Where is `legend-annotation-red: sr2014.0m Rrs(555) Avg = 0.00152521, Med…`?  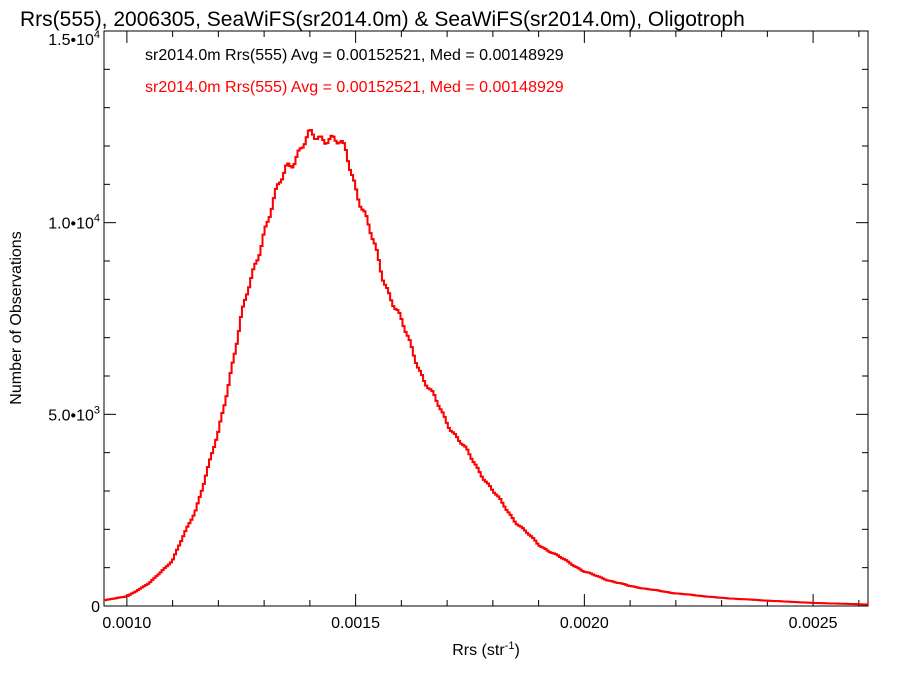
legend-annotation-red: sr2014.0m Rrs(555) Avg = 0.00152521, Med… is located at coordinates (354, 87).